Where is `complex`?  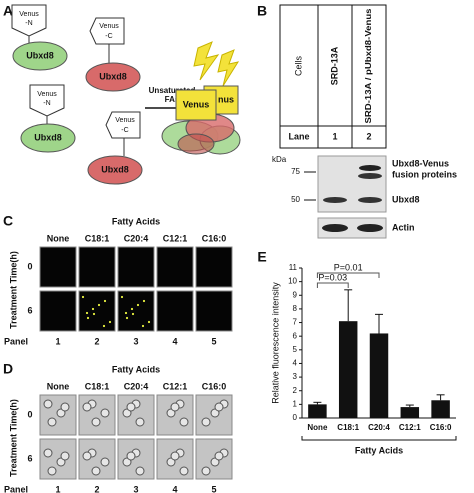 complex is located at coordinates (196, 144).